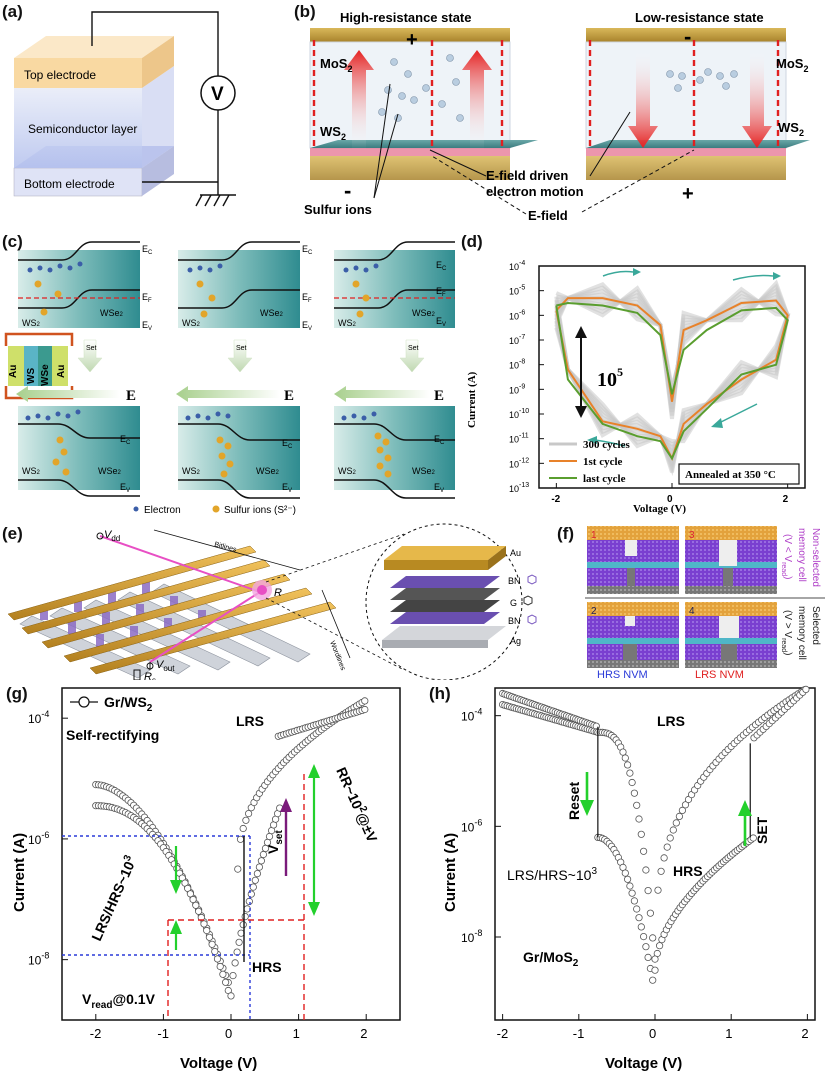  What do you see at coordinates (12, 11) in the screenshot?
I see `panel-label: (a)` at bounding box center [12, 11].